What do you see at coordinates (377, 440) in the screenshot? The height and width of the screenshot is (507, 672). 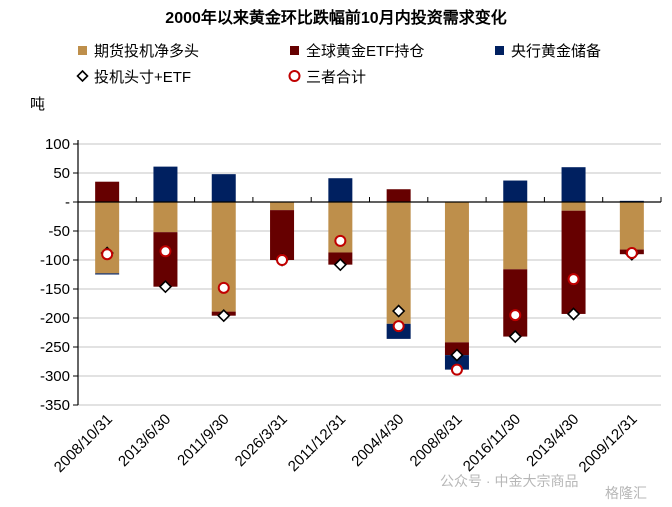 I see `x-tick-label: 2004/4/30` at bounding box center [377, 440].